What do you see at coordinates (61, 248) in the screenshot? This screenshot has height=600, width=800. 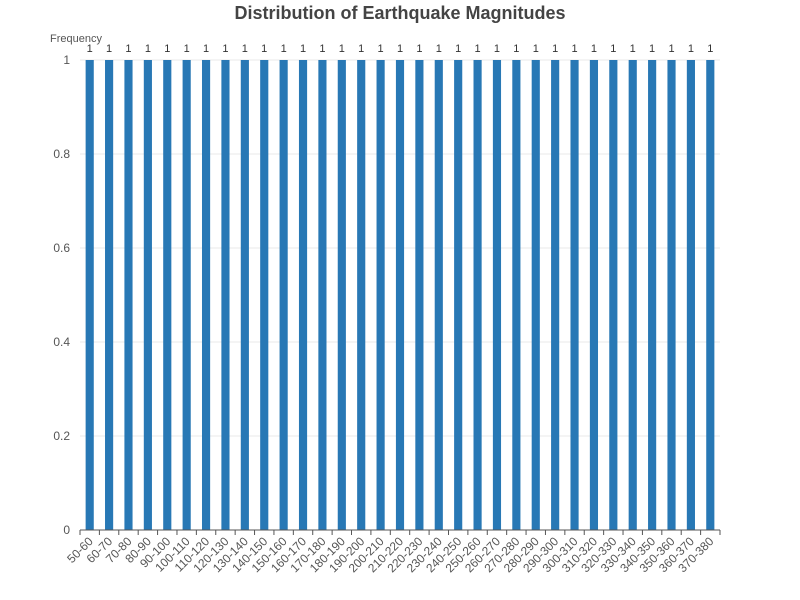 I see `y-tick-label: 0.6` at bounding box center [61, 248].